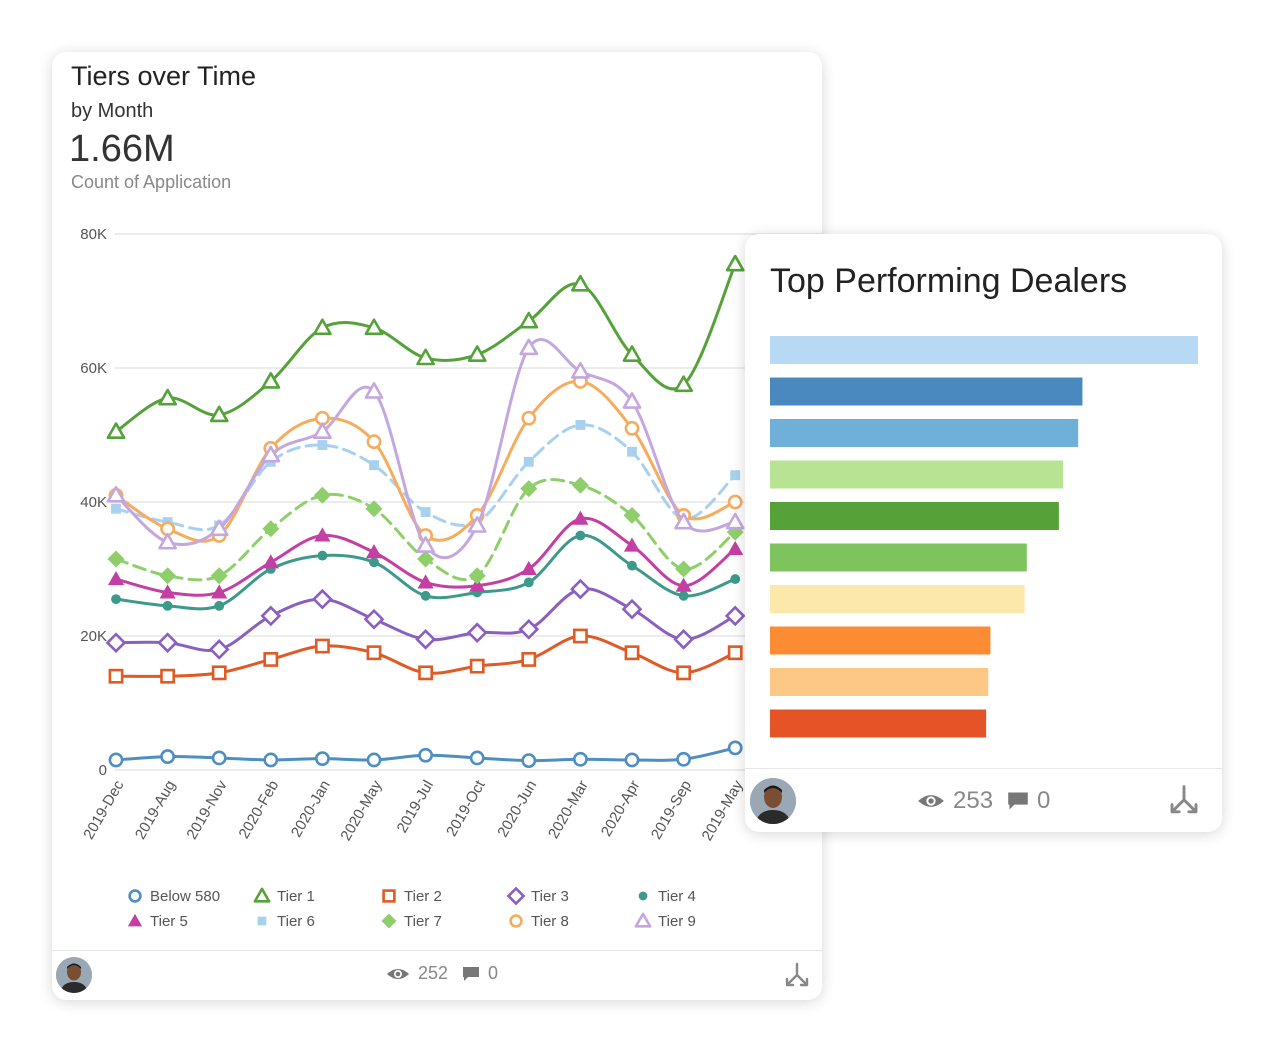 This screenshot has width=1278, height=1054. Describe the element at coordinates (361, 810) in the screenshot. I see `x-tick-label: 2020-May` at that location.